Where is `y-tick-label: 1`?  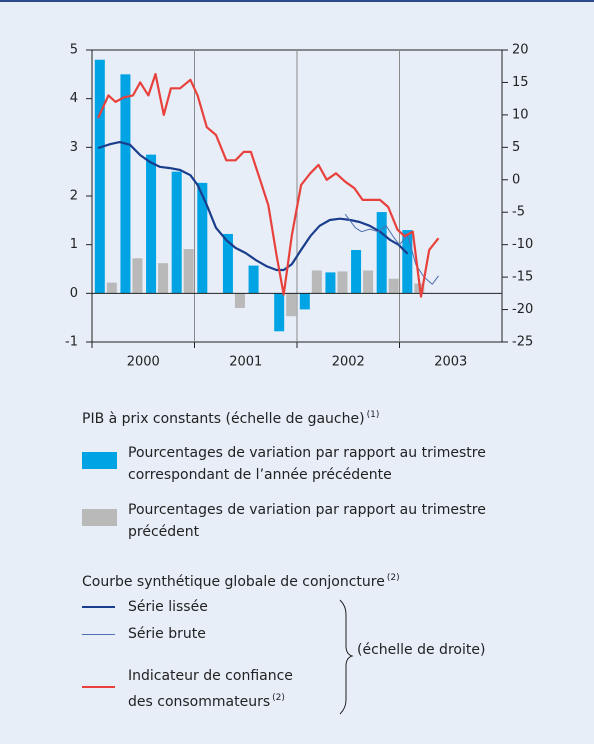 y-tick-label: 1 is located at coordinates (74, 244).